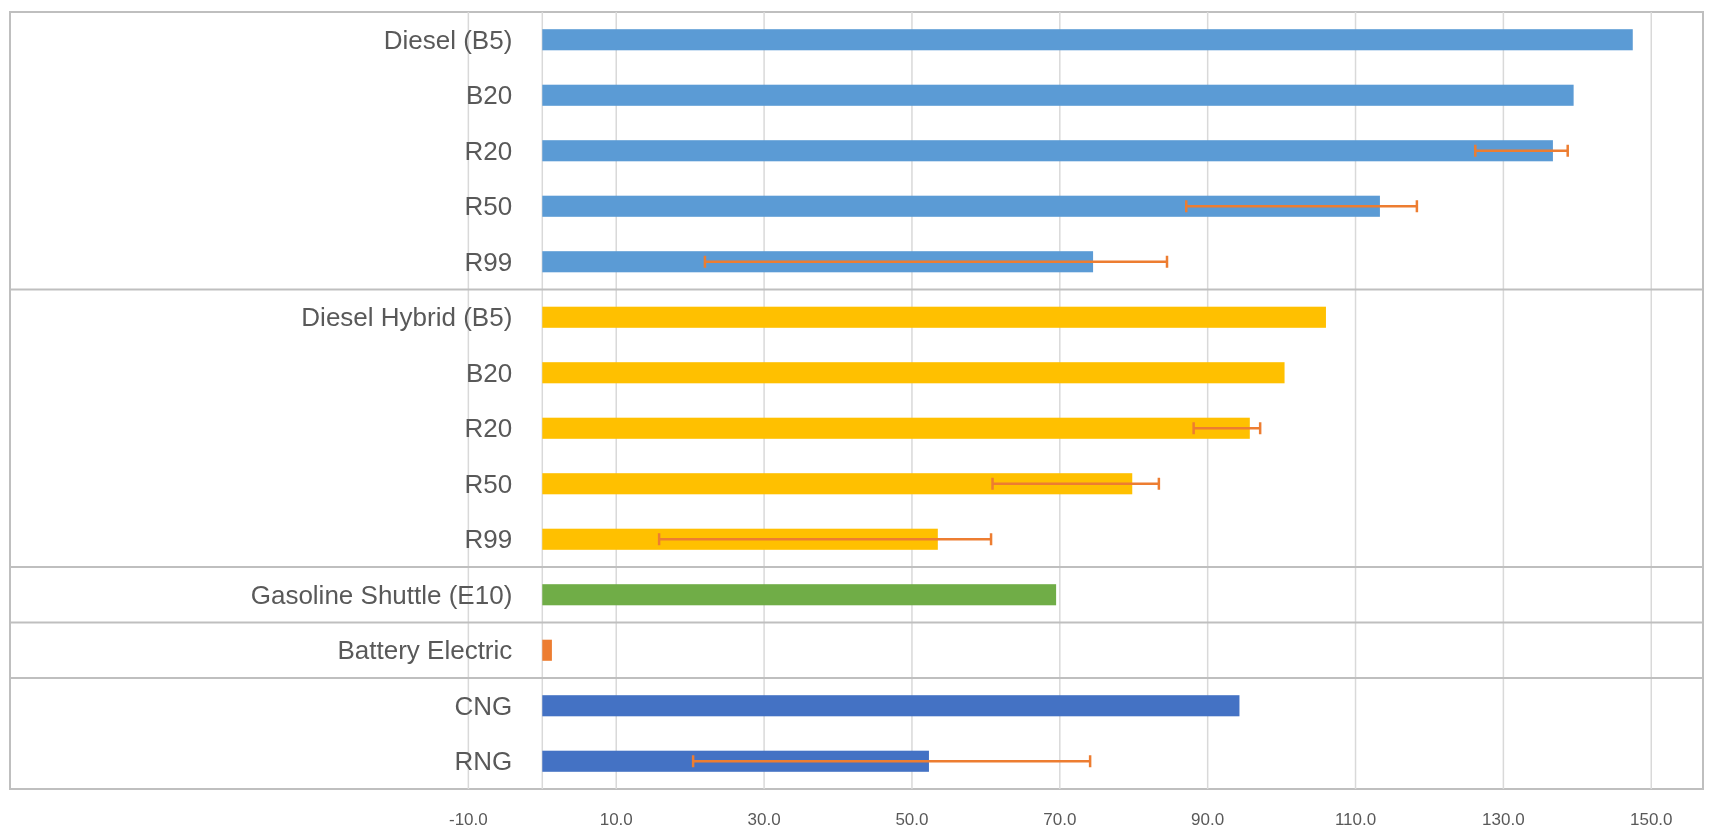 This screenshot has width=1713, height=837. What do you see at coordinates (616, 819) in the screenshot?
I see `x-tick-label: 10.0` at bounding box center [616, 819].